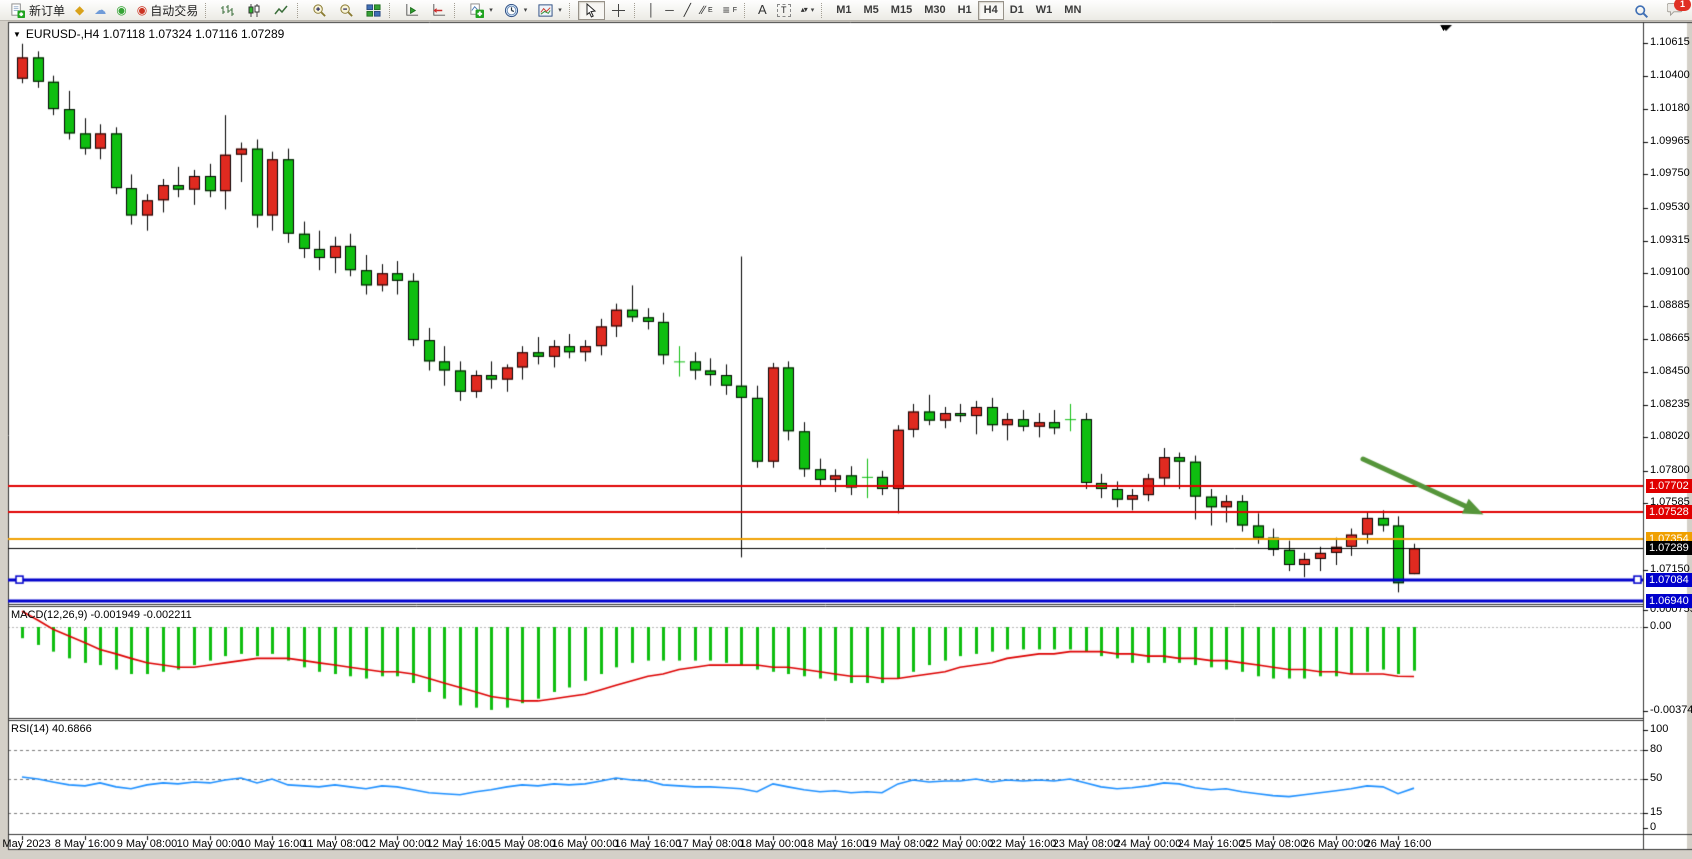  I want to click on price-tick-label: 1.07150, so click(1670, 568).